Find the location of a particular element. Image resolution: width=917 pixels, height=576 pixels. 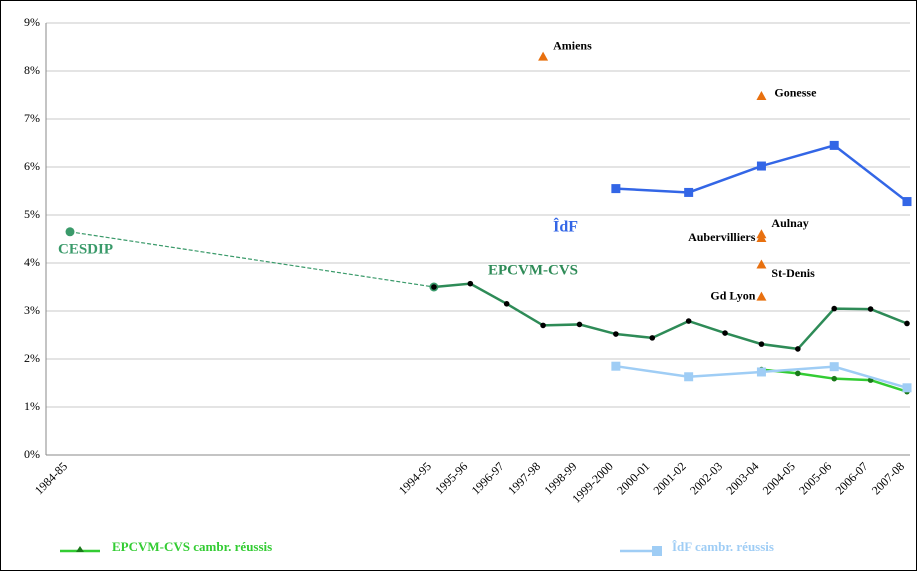

legend-label: EPCVM-CVS cambr. réussis is located at coordinates (192, 546).